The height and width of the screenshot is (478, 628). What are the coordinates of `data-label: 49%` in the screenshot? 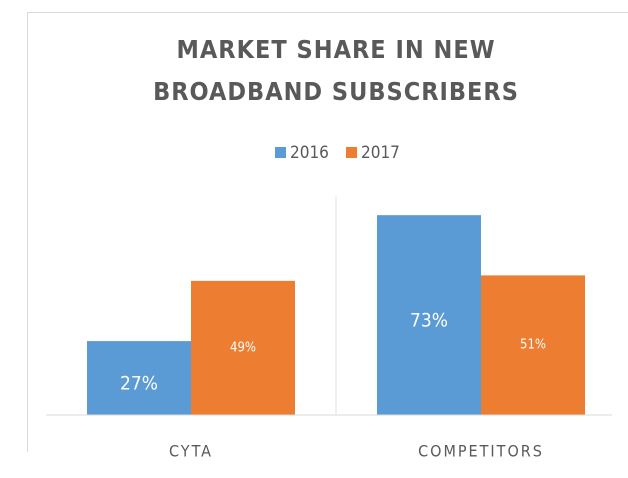 It's located at (243, 347).